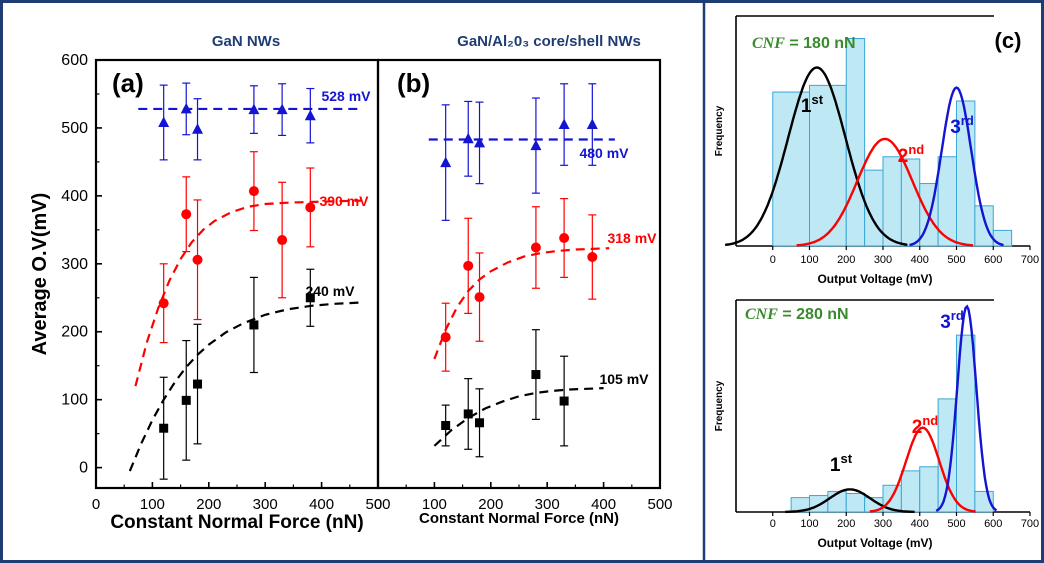 This screenshot has width=1044, height=563. What do you see at coordinates (346, 96) in the screenshot?
I see `fit-label-blue: 528 mV` at bounding box center [346, 96].